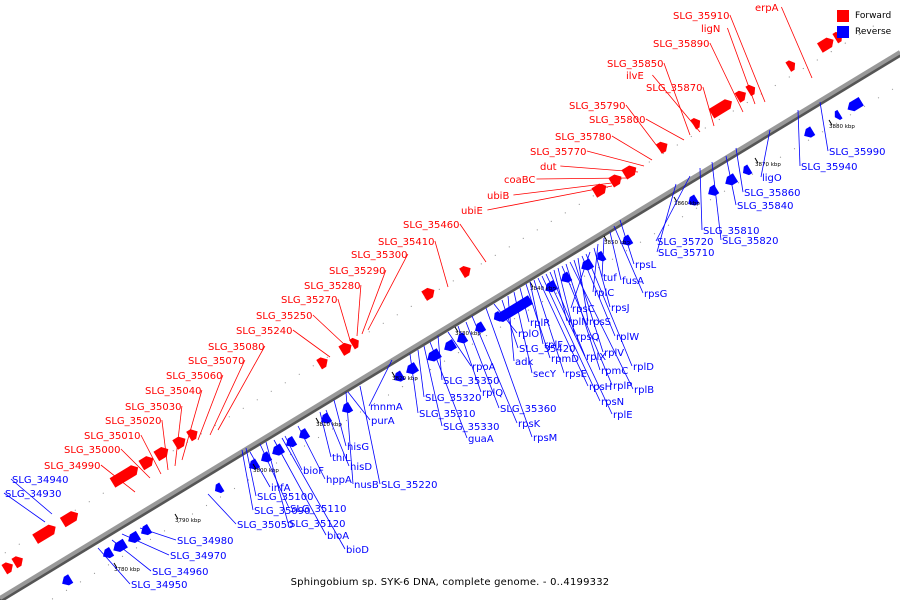  I want to click on forward-gene-label: SLG_35780, so click(583, 137).